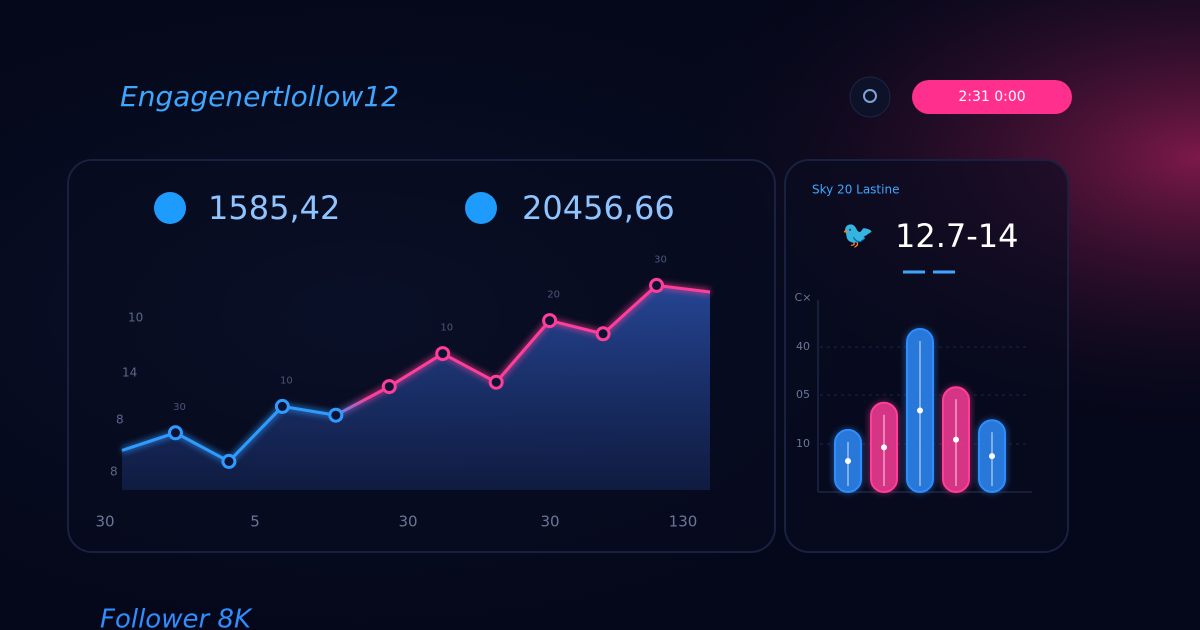 Image resolution: width=1200 pixels, height=630 pixels. What do you see at coordinates (129, 373) in the screenshot?
I see `y-label: 14` at bounding box center [129, 373].